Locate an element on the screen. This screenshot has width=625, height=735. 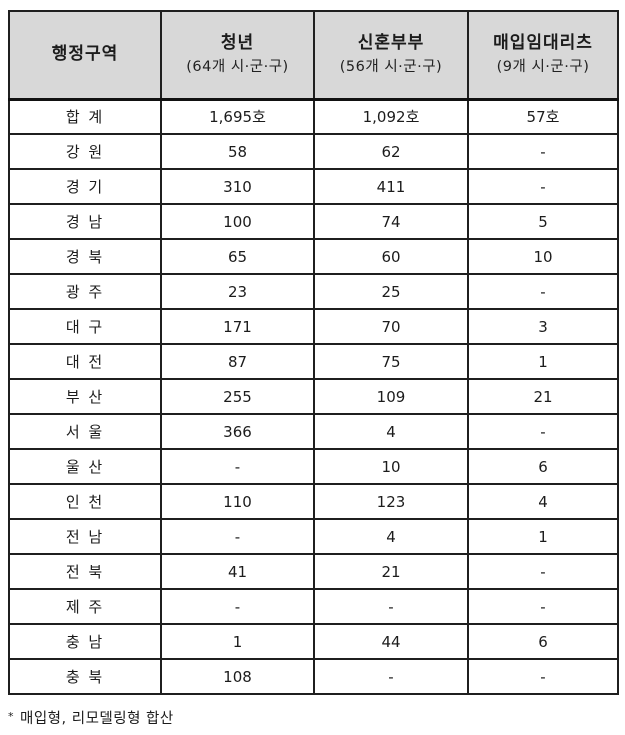
value-cell: 23 is located at coordinates (237, 291).